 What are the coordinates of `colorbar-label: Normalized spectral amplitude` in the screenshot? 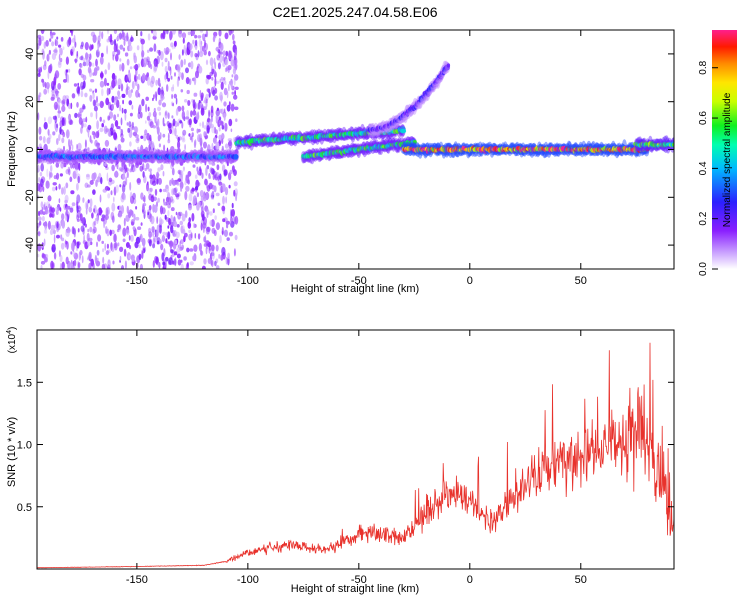 It's located at (727, 159).